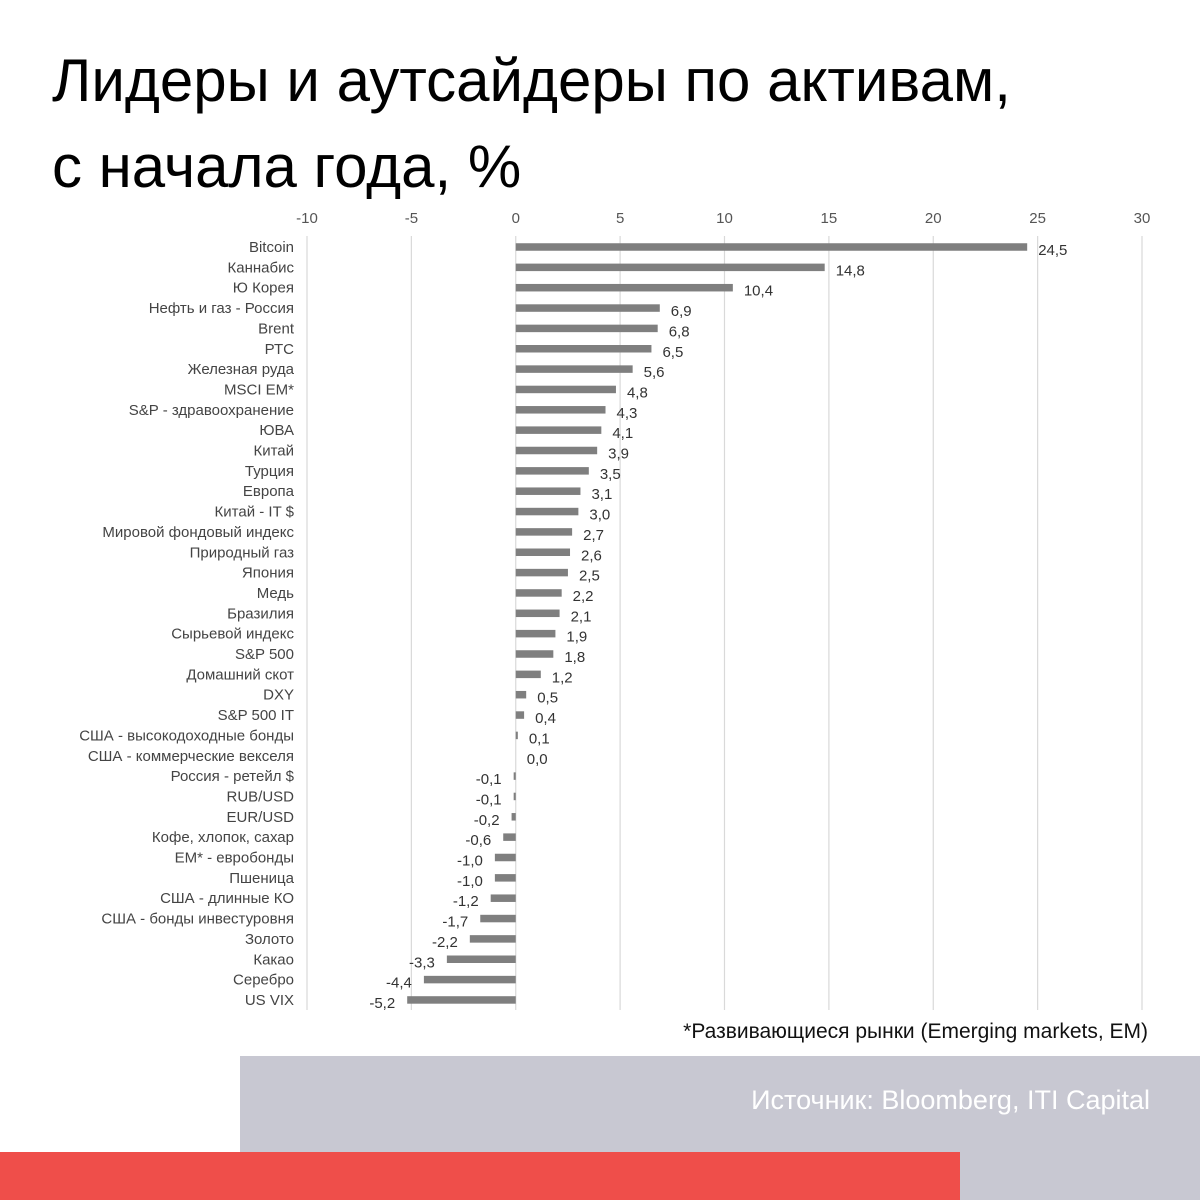  Describe the element at coordinates (261, 878) in the screenshot. I see `category-label: Пшеница` at that location.